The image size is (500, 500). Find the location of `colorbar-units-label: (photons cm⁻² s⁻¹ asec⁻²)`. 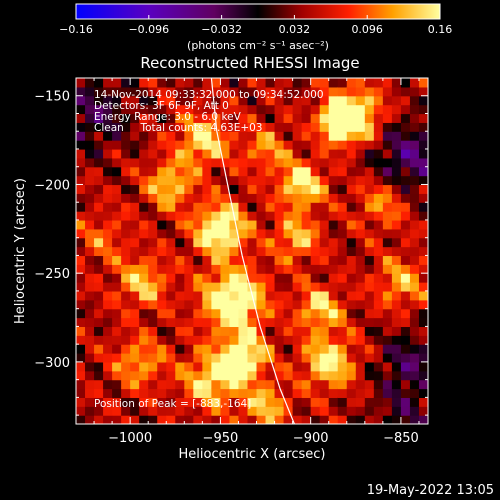

colorbar-units-label: (photons cm⁻² s⁻¹ asec⁻²) is located at coordinates (258, 45).